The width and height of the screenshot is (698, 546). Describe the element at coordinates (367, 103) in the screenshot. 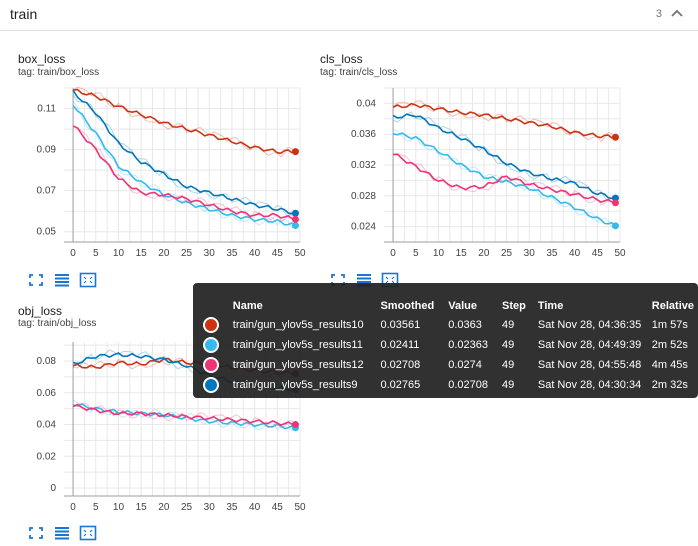

I see `y-tick-label: 0.04` at that location.